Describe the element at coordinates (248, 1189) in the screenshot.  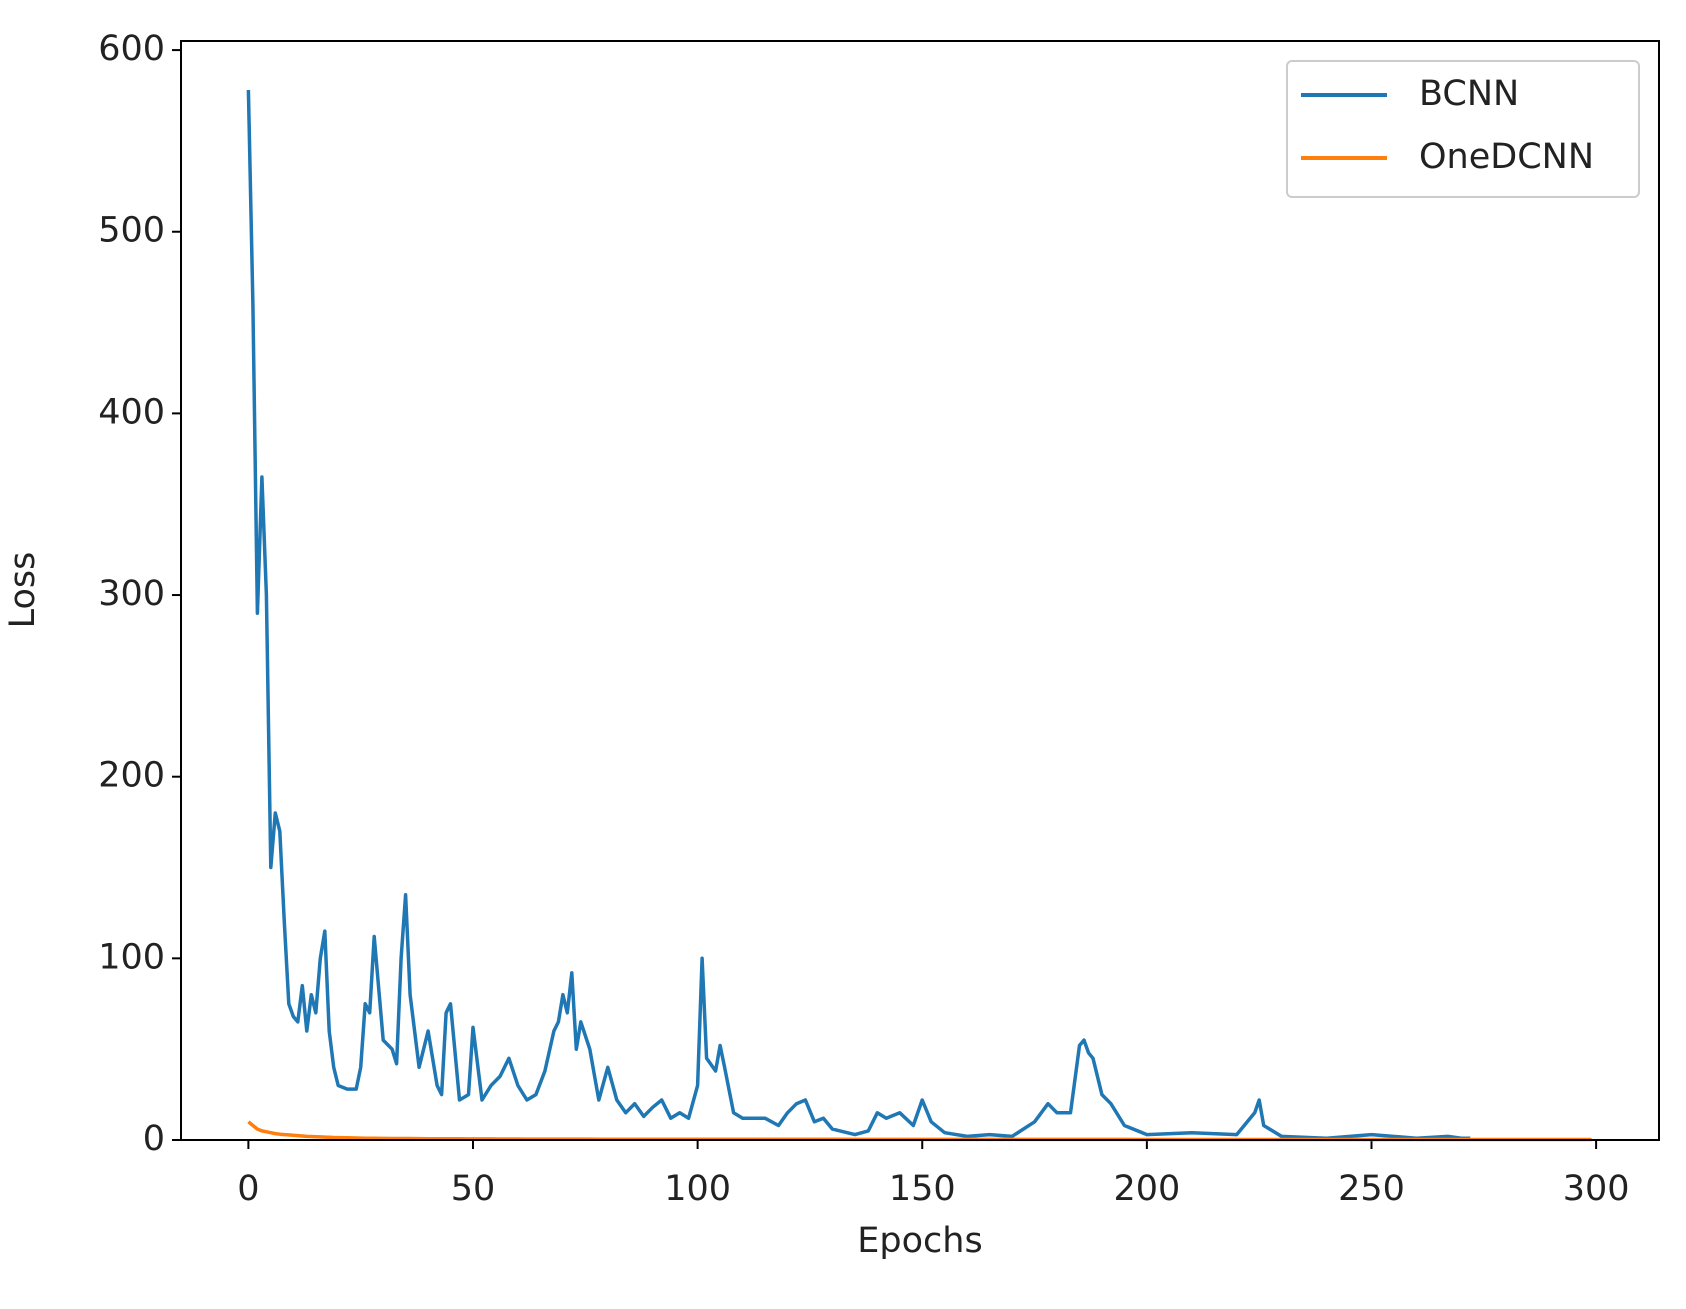
I see `x-tick-label: 0` at that location.